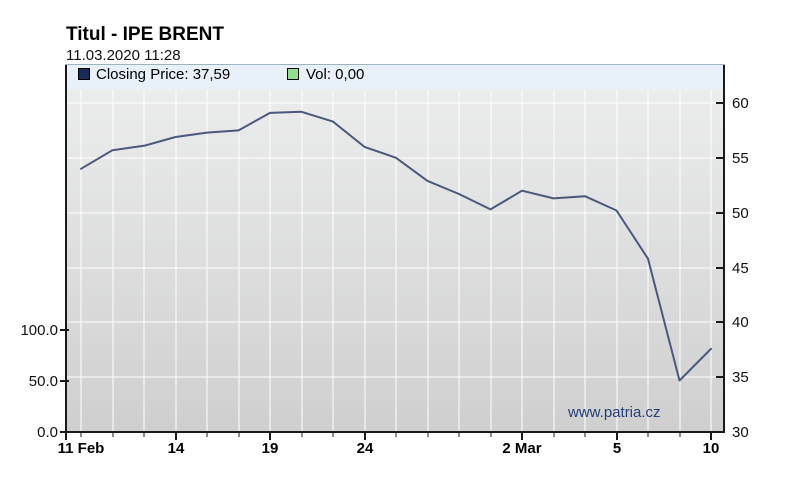 The image size is (800, 483). Describe the element at coordinates (365, 448) in the screenshot. I see `x-tick-label: 24` at that location.